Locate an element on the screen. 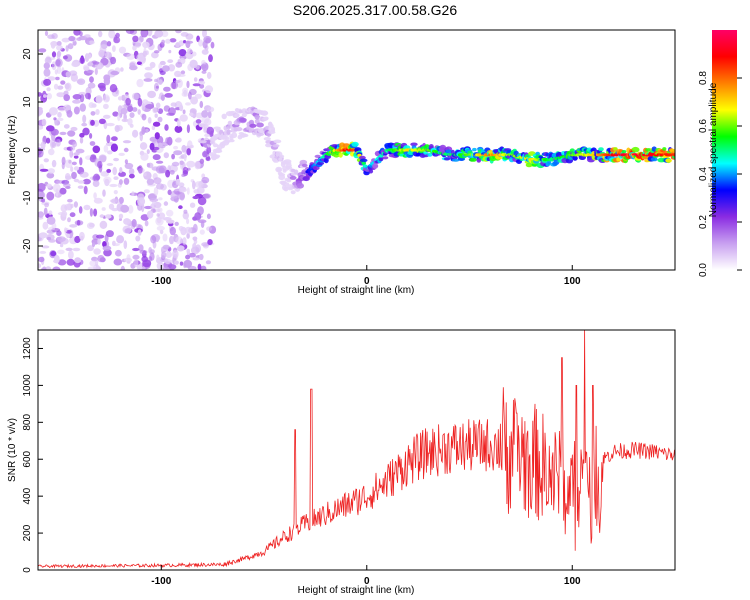 Image resolution: width=750 pixels, height=600 pixels. snr-y-ticks: 0 200 400 600 800 1000 1200 is located at coordinates (32, 455).